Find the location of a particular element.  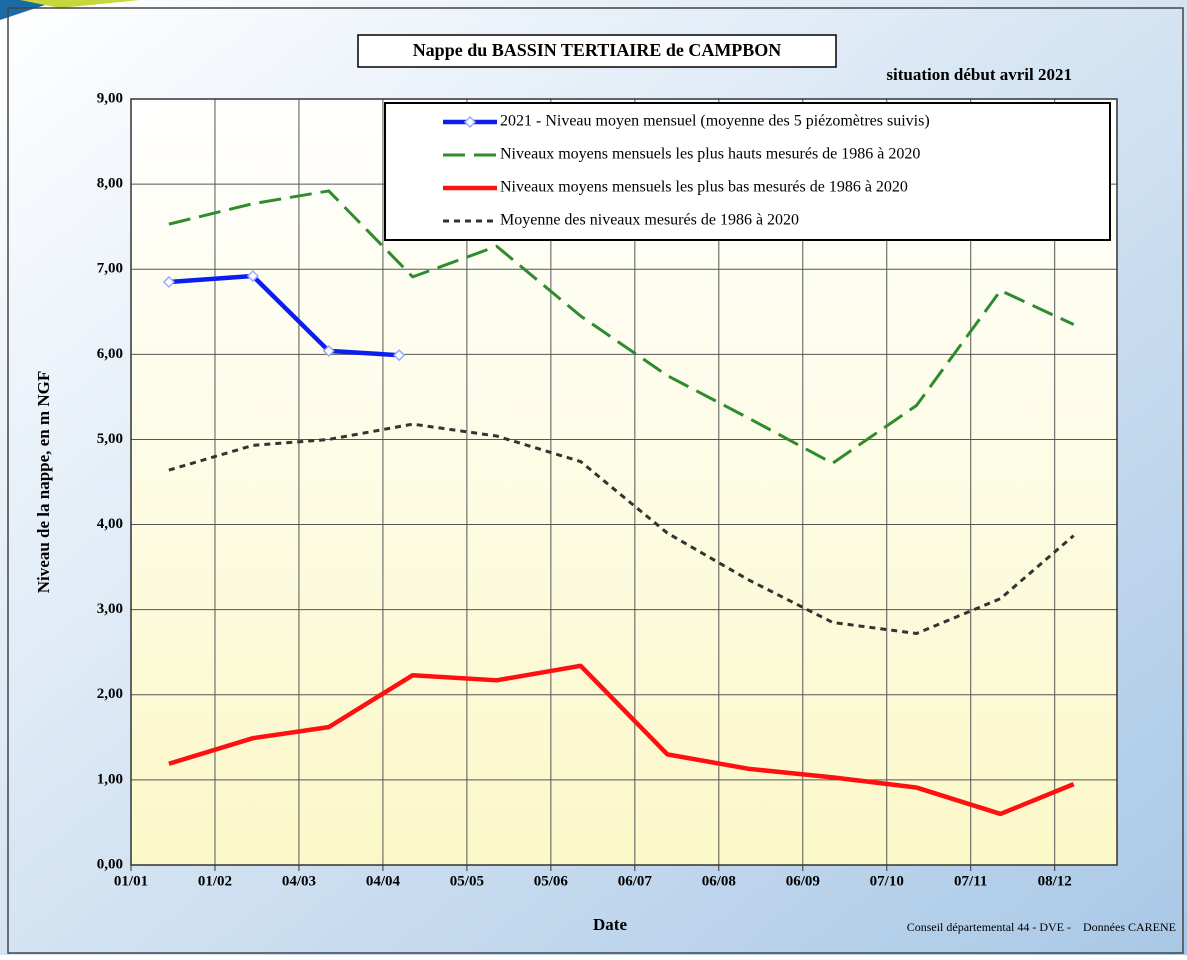

x-tick-label: 06/07 is located at coordinates (635, 881).